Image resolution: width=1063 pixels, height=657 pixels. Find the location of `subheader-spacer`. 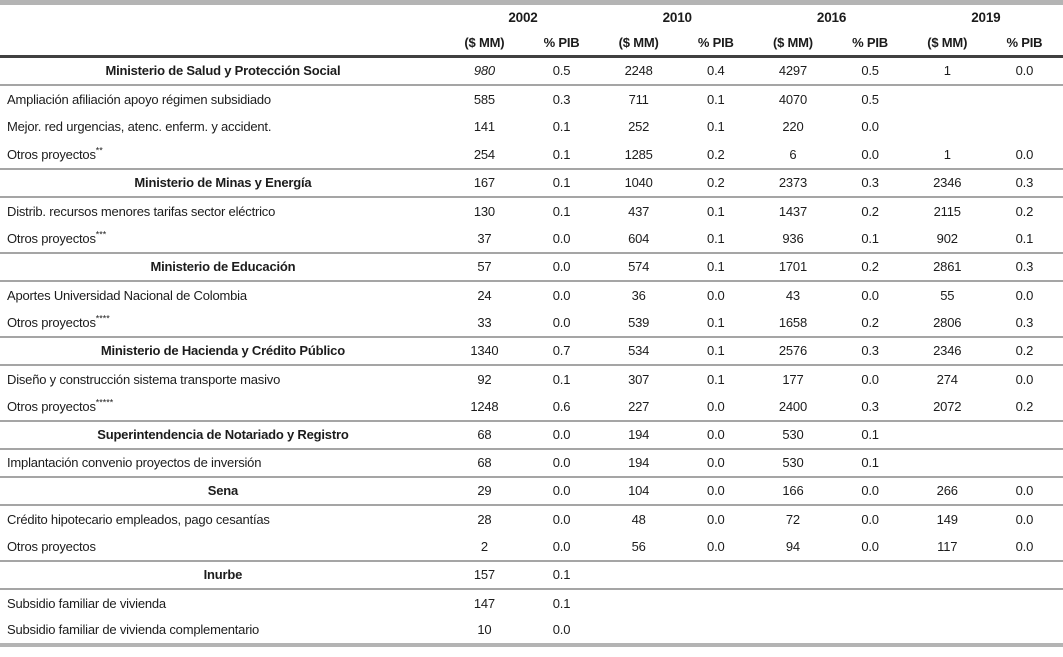

subheader-spacer is located at coordinates (223, 43).